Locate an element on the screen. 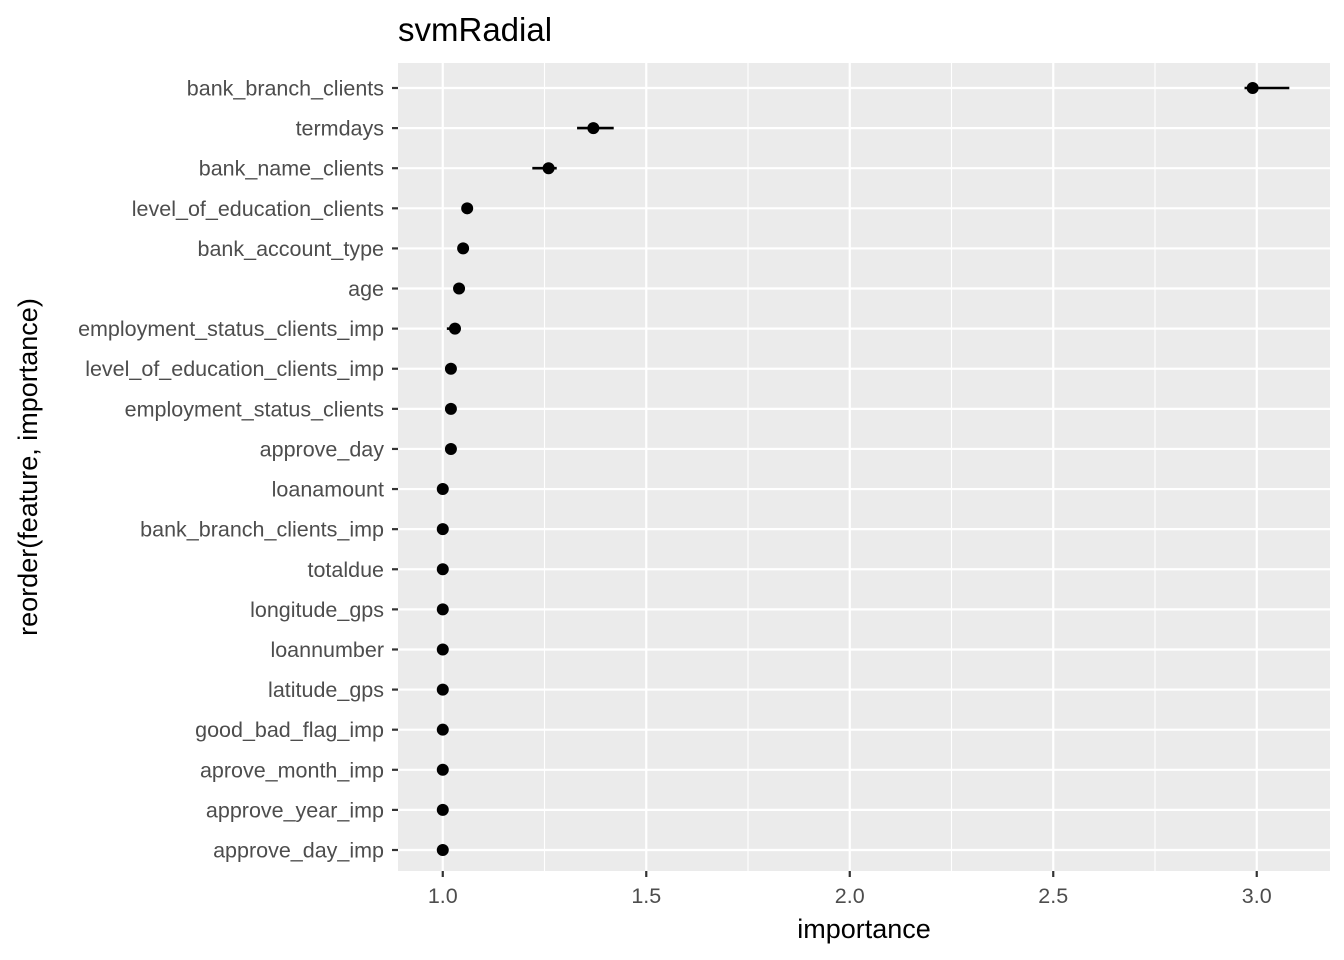 The width and height of the screenshot is (1344, 960). y-tick-label: level_of_education_clients_imp is located at coordinates (234, 369).